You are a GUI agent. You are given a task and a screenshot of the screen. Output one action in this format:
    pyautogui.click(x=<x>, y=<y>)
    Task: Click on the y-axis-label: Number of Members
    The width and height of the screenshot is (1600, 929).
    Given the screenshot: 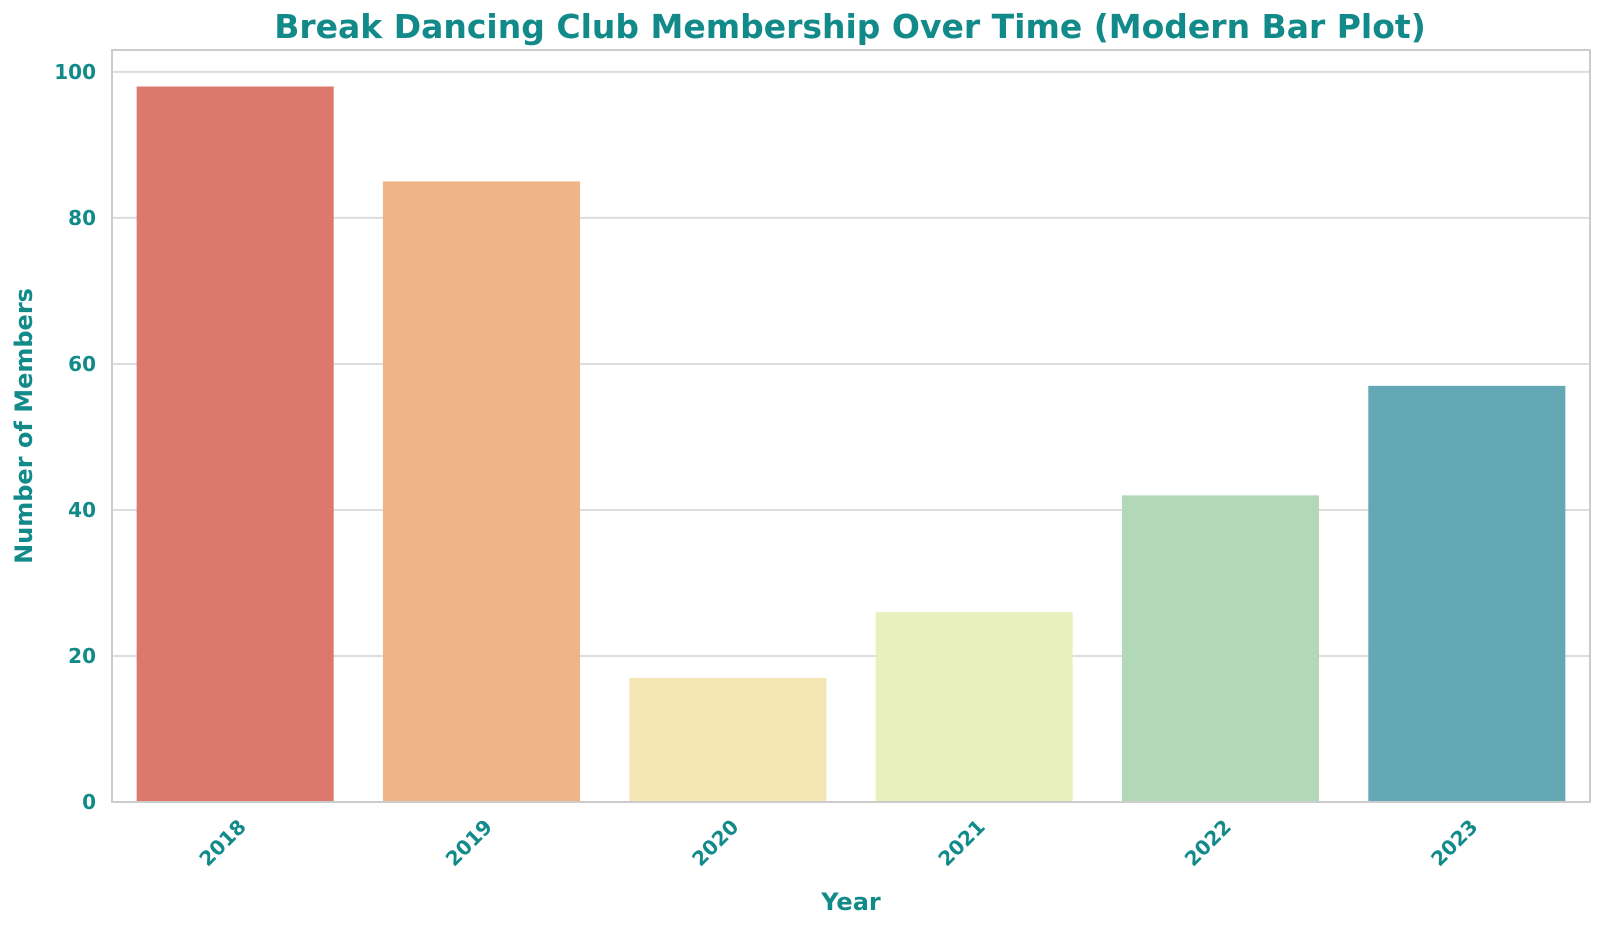 What is the action you would take?
    pyautogui.click(x=24, y=426)
    